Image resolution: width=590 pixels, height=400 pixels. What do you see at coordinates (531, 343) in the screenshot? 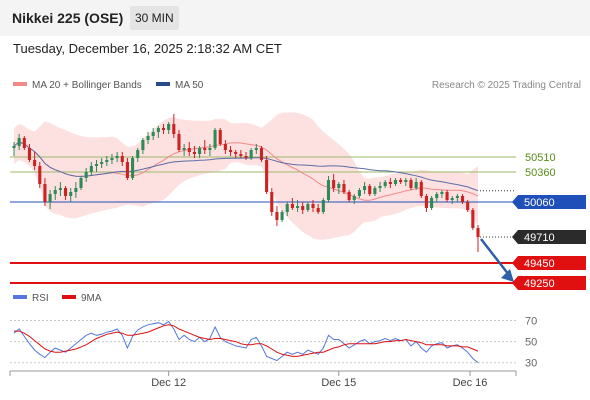
I see `rsi-tick-label-50: 50` at bounding box center [531, 343].